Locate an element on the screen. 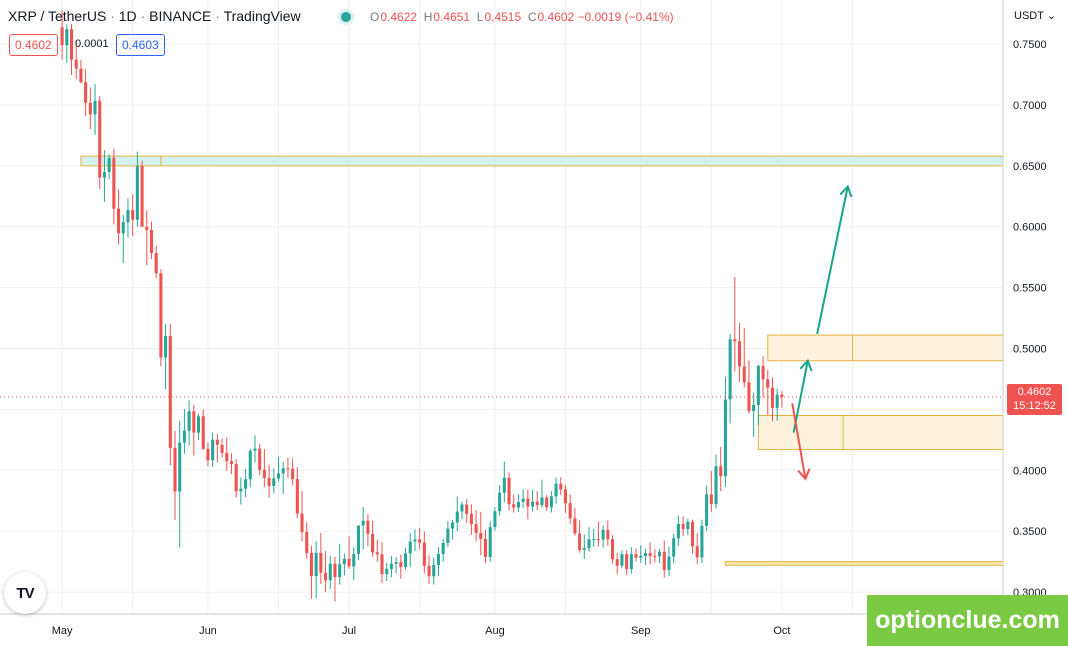  currency-selector: USDT ⌄ is located at coordinates (1035, 15).